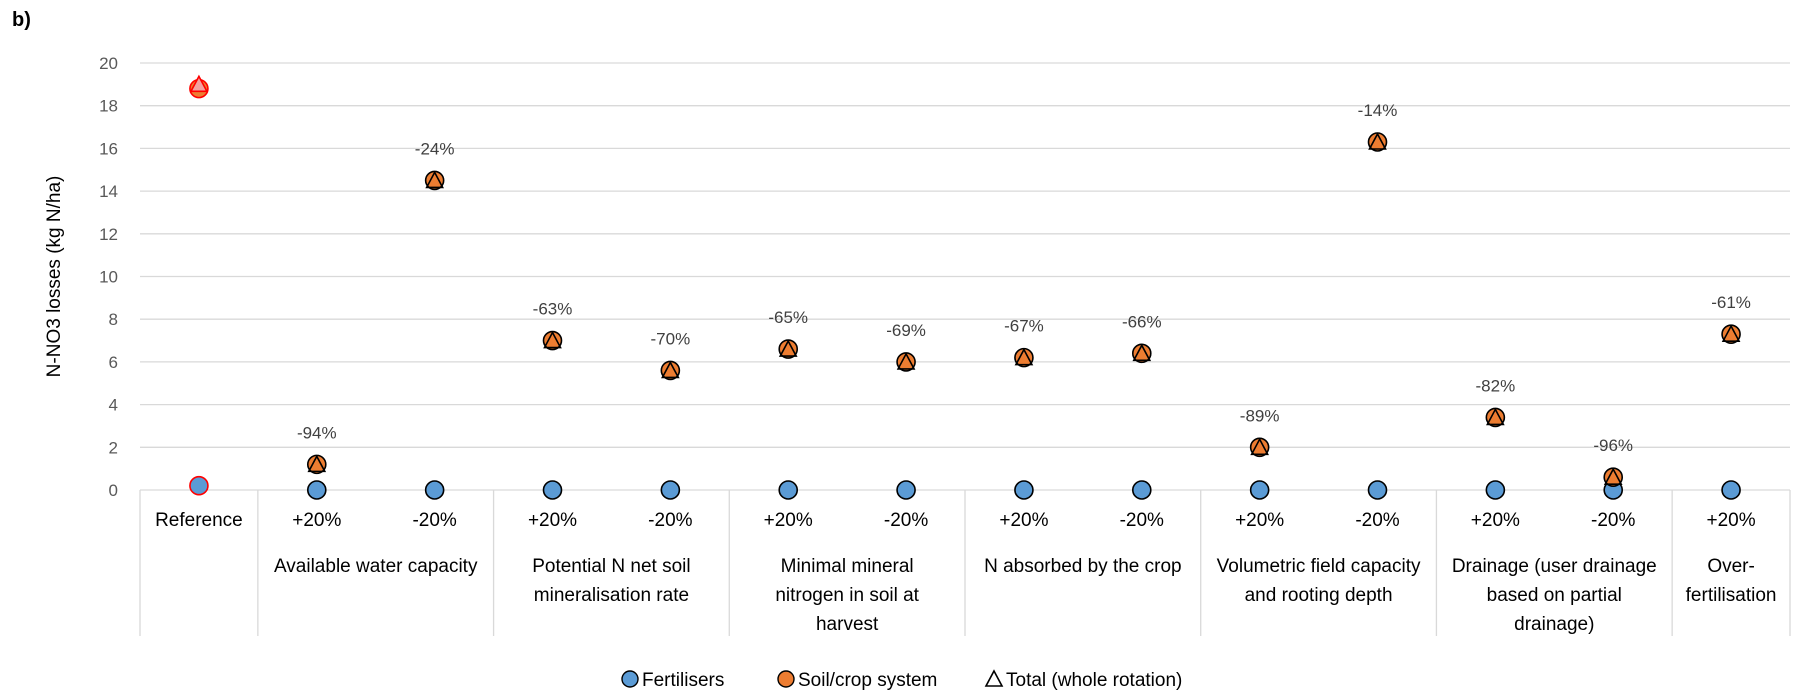 This screenshot has height=695, width=1796. I want to click on y-tick-label: 20, so click(108, 63).